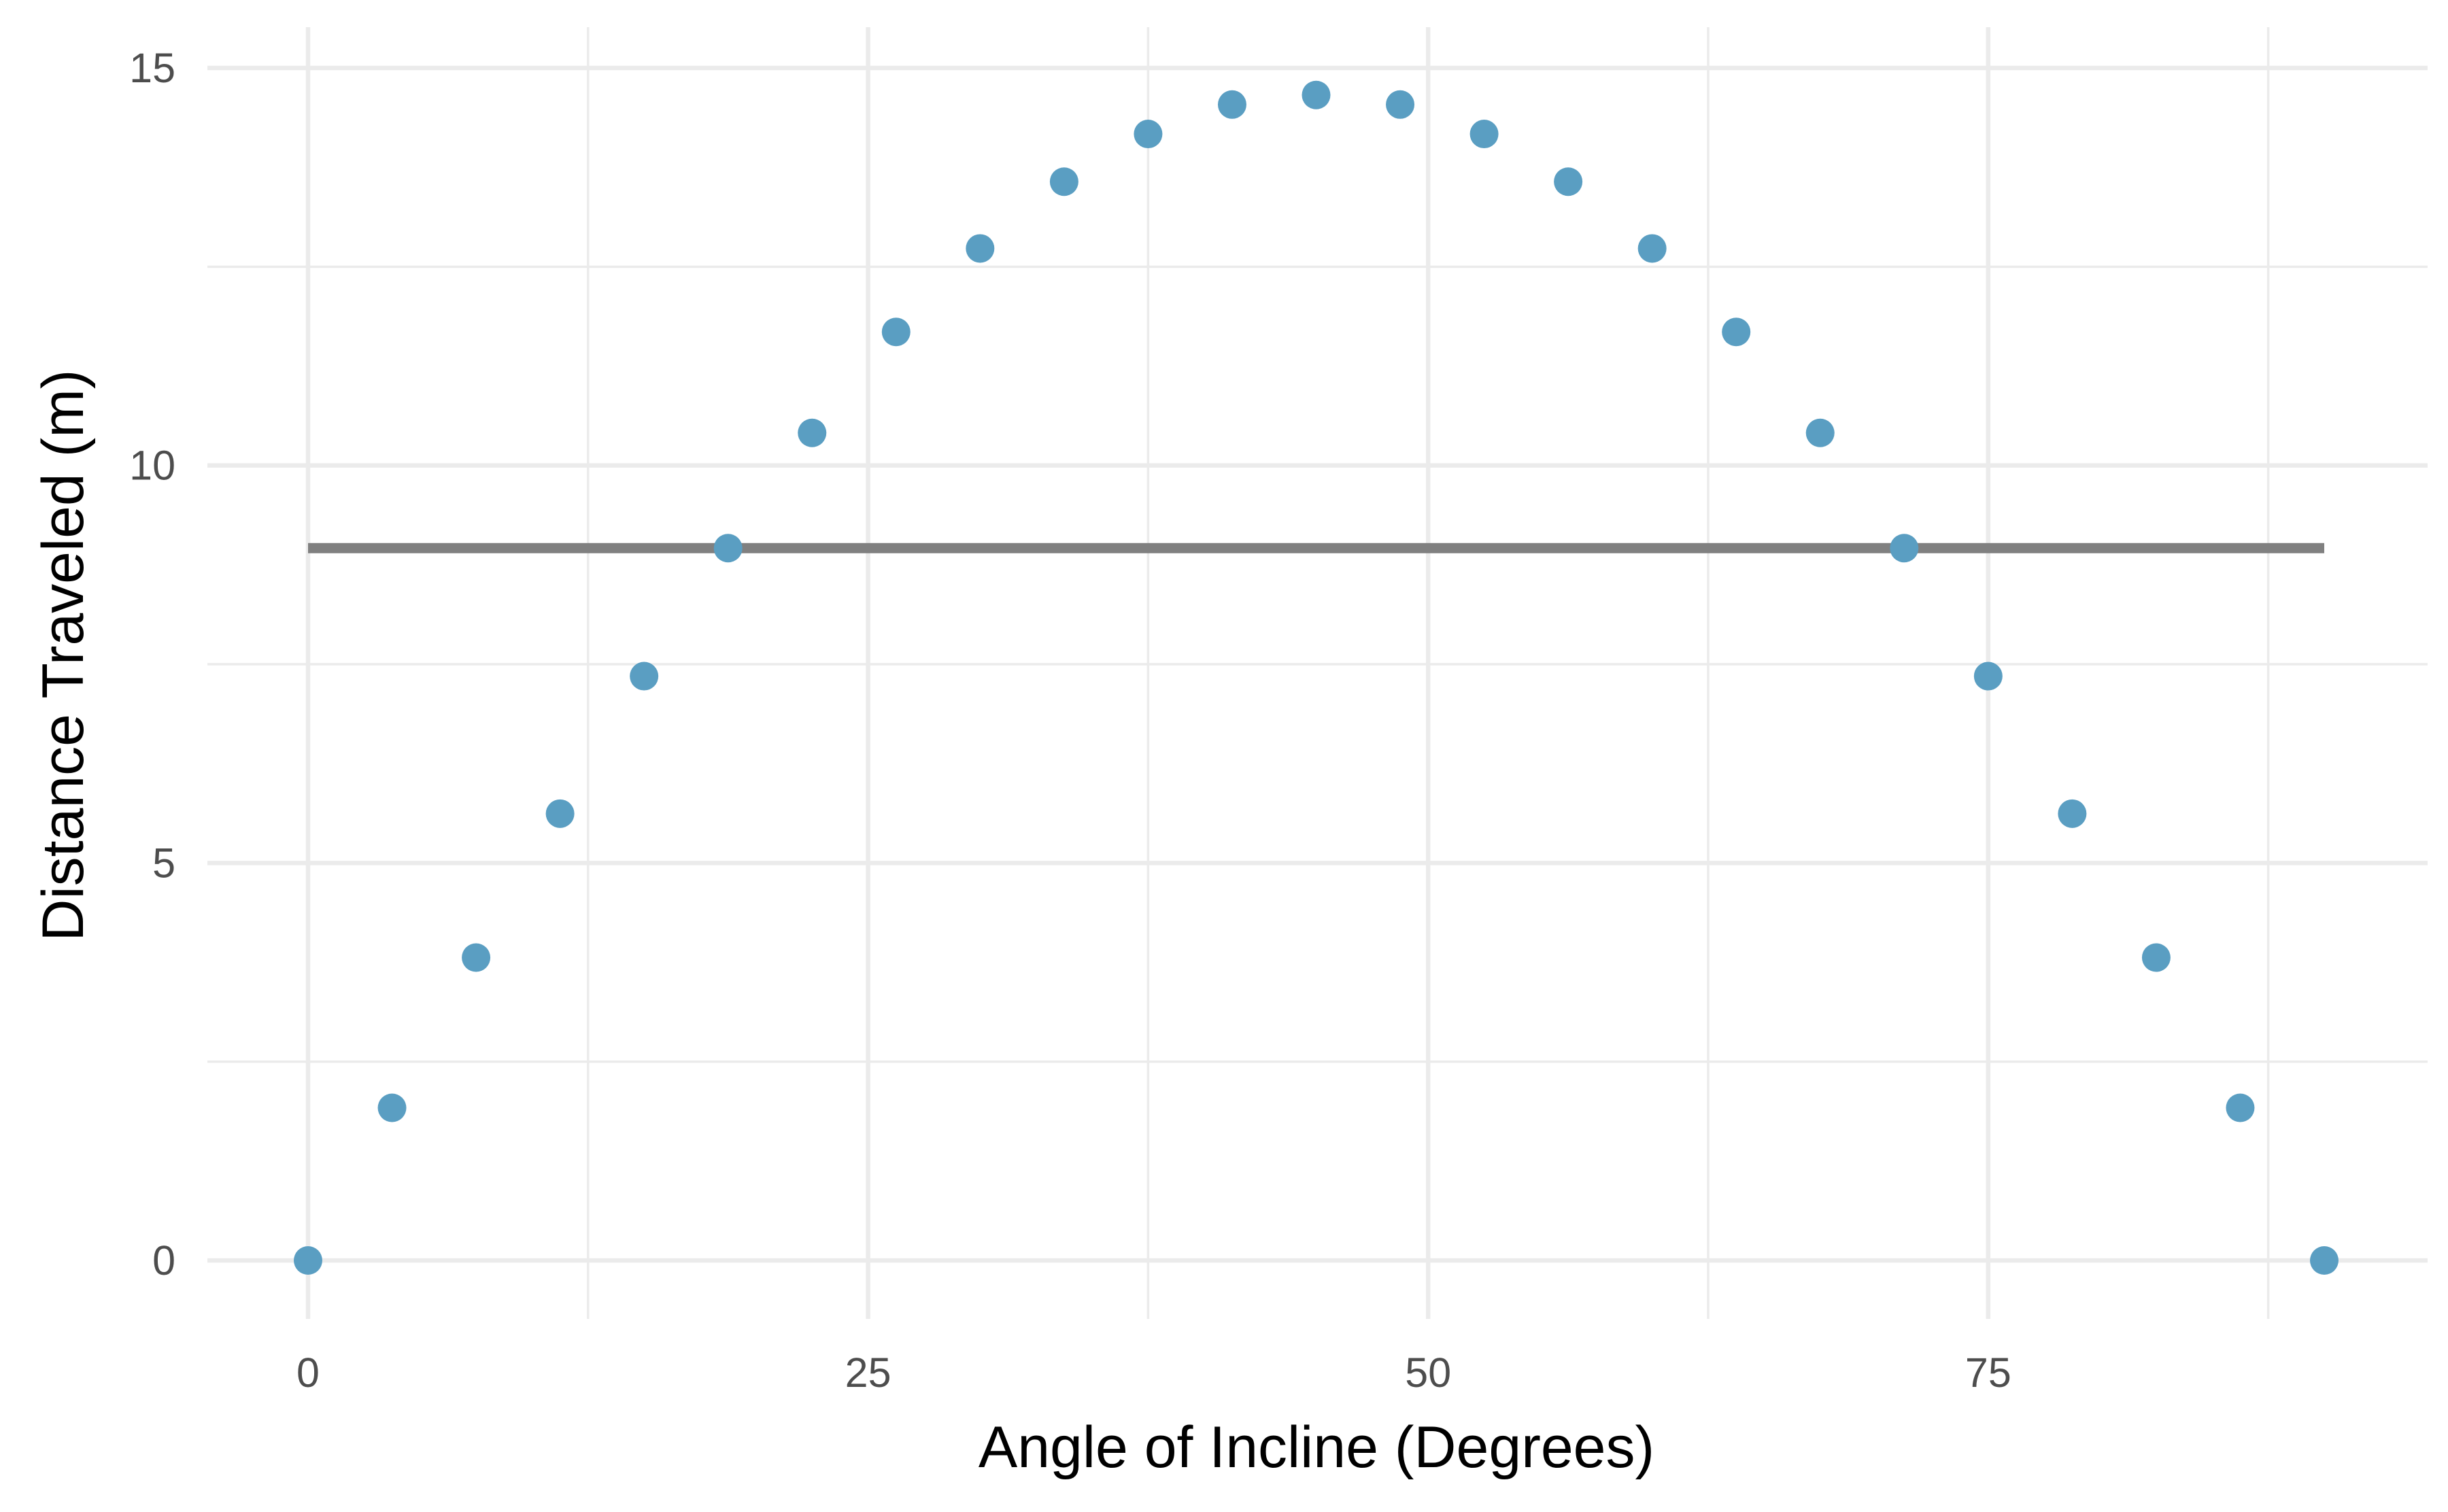  What do you see at coordinates (164, 863) in the screenshot?
I see `y-tick-label: 5` at bounding box center [164, 863].